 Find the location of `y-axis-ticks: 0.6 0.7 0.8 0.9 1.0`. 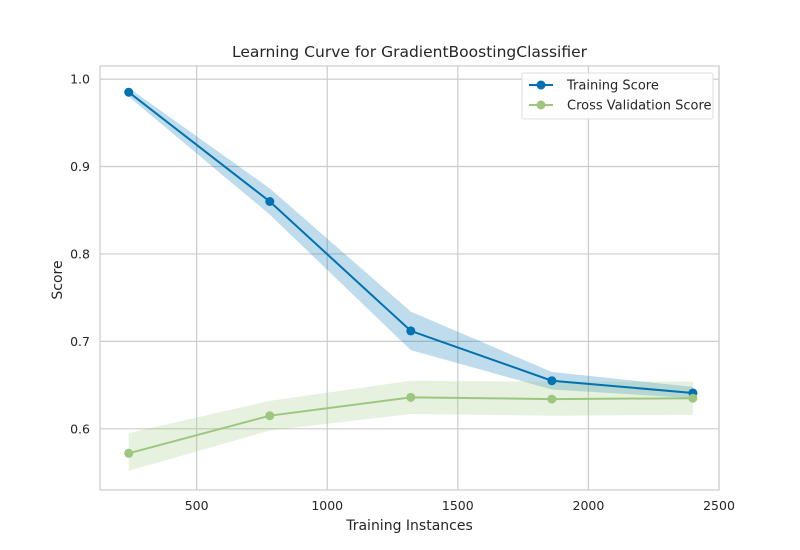

y-axis-ticks: 0.6 0.7 0.8 0.9 1.0 is located at coordinates (80, 254).